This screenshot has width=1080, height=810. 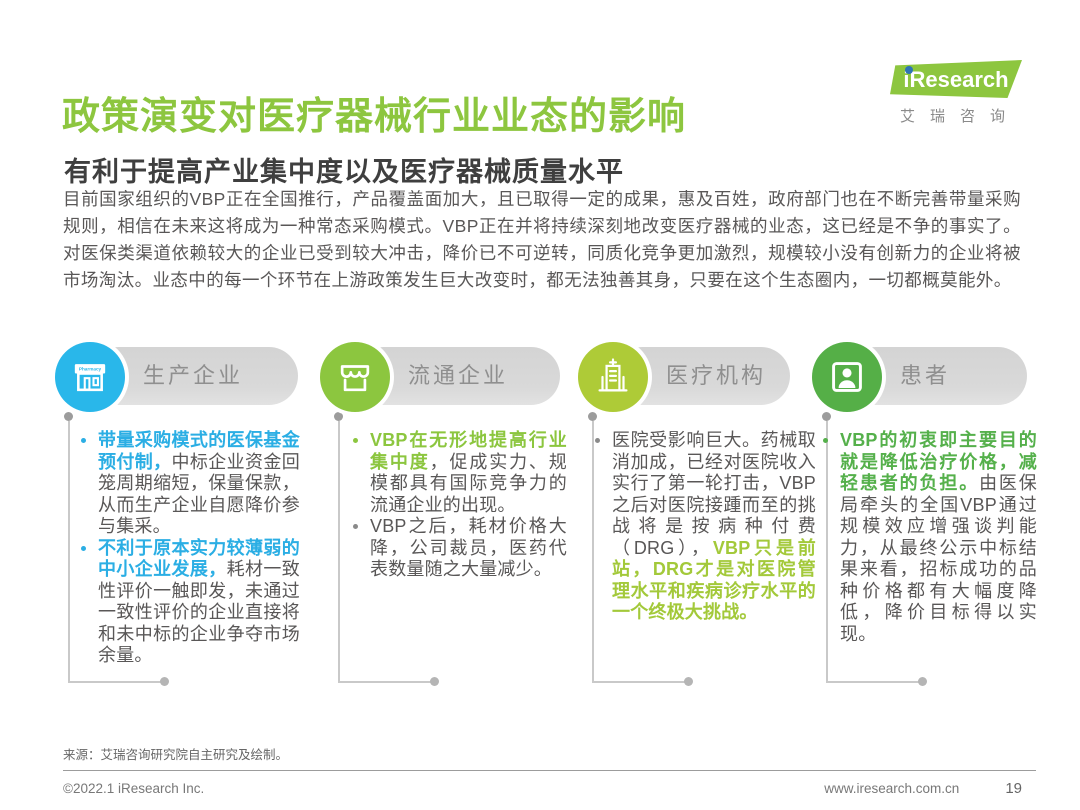 I want to click on pharmacy-storefront-icon: Pharmacy, so click(x=90, y=378).